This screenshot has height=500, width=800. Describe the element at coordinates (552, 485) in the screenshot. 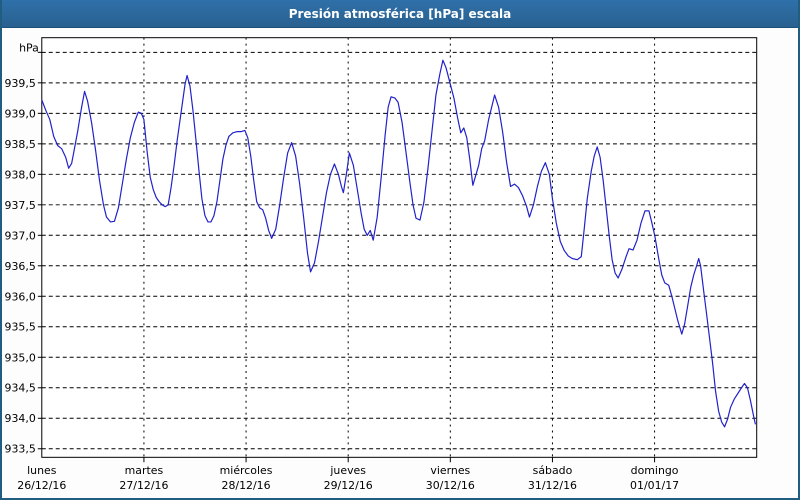

I see `x-date-label: 31/12/16` at that location.